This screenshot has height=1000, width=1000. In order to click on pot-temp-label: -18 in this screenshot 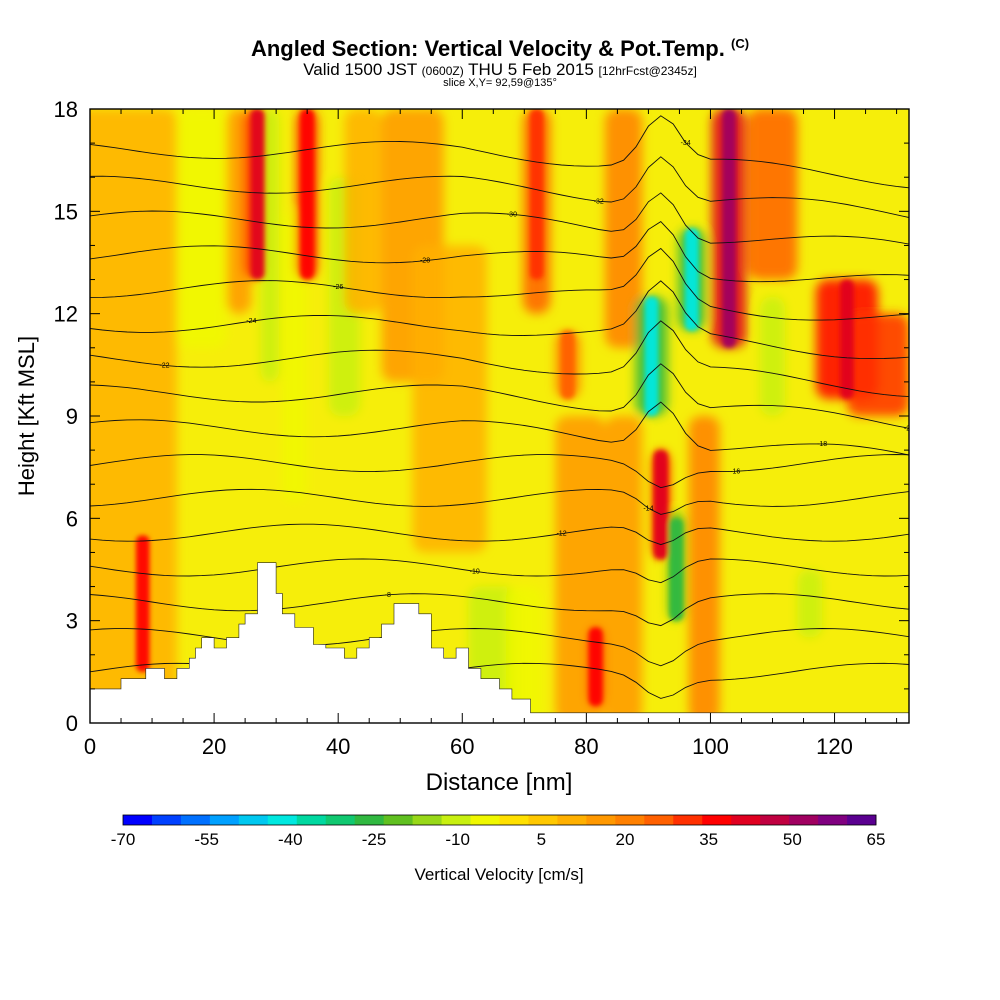, I will do `click(822, 444)`.